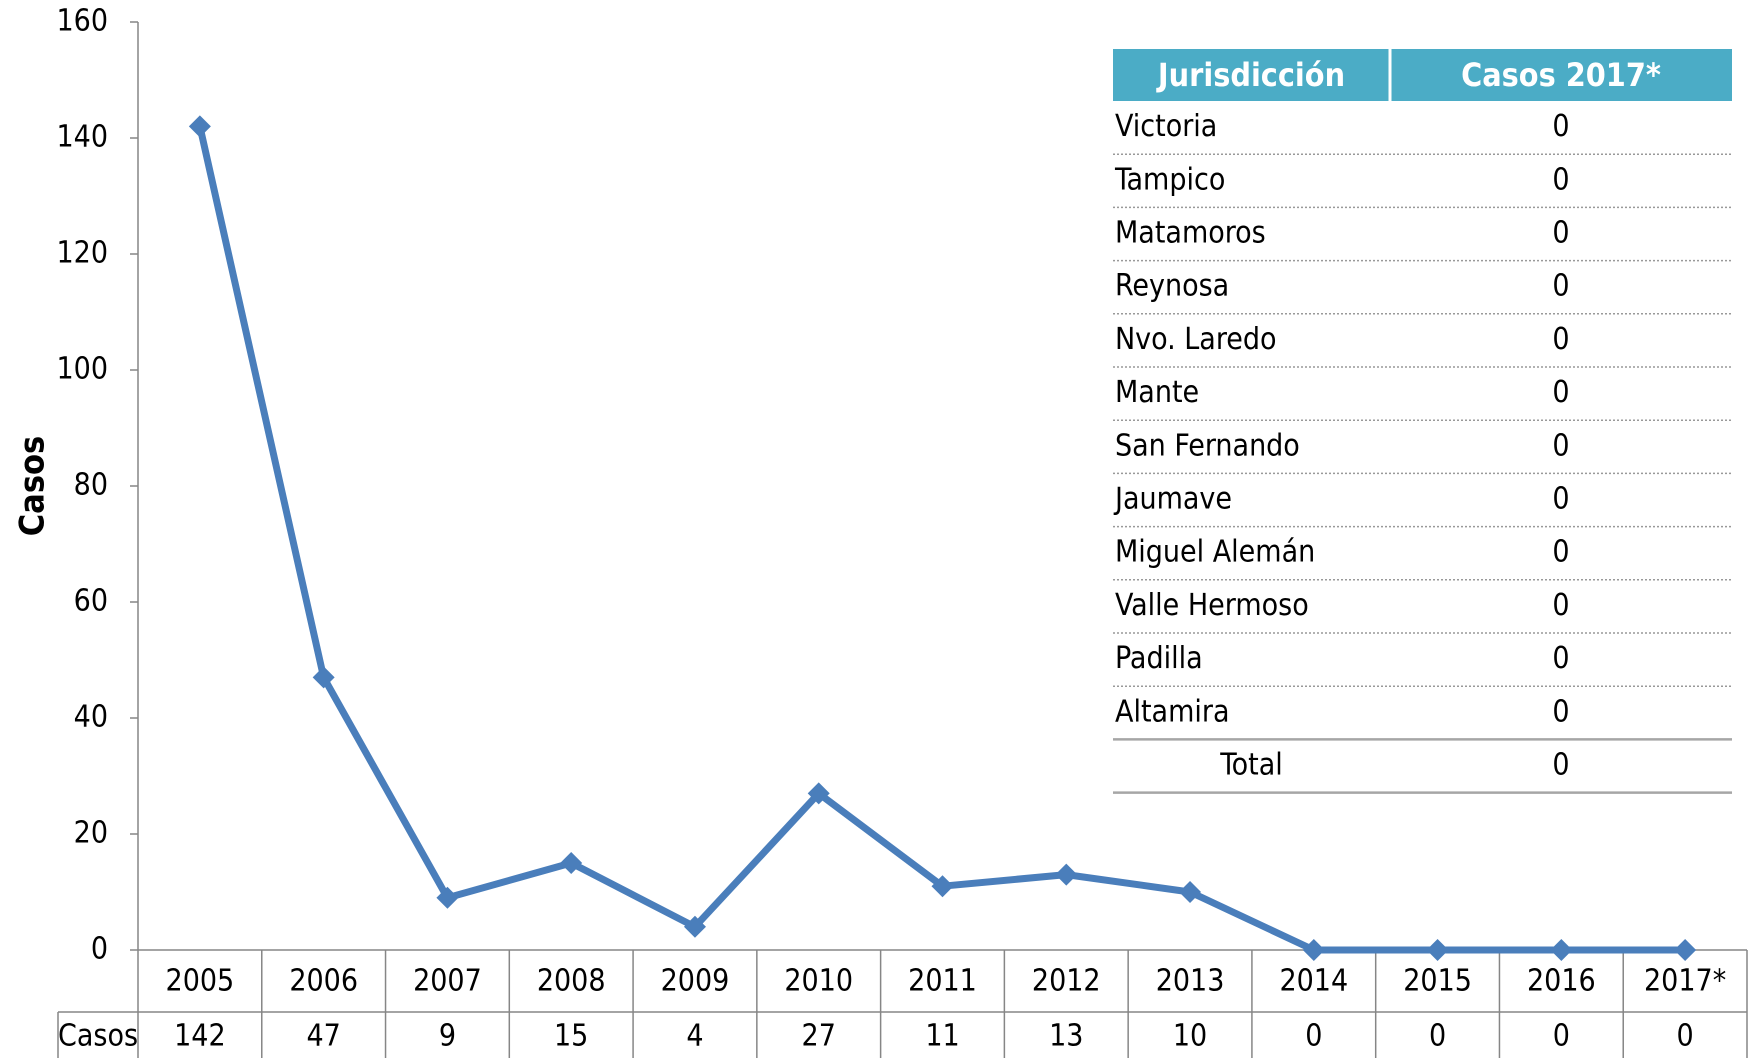 The height and width of the screenshot is (1058, 1754). I want to click on table-header: Jurisdicción, so click(1250, 75).